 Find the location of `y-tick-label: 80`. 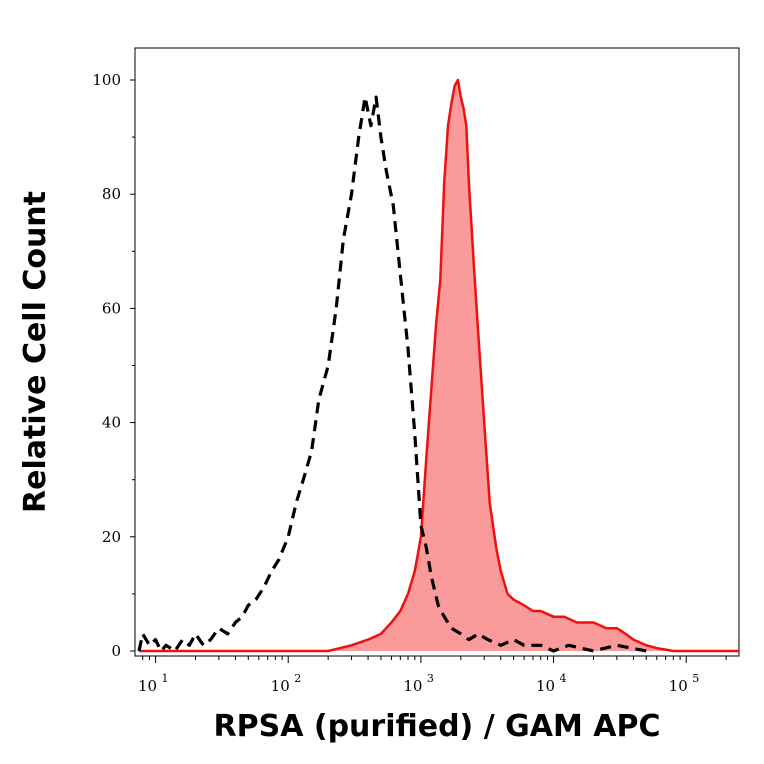

y-tick-label: 80 is located at coordinates (111, 194).